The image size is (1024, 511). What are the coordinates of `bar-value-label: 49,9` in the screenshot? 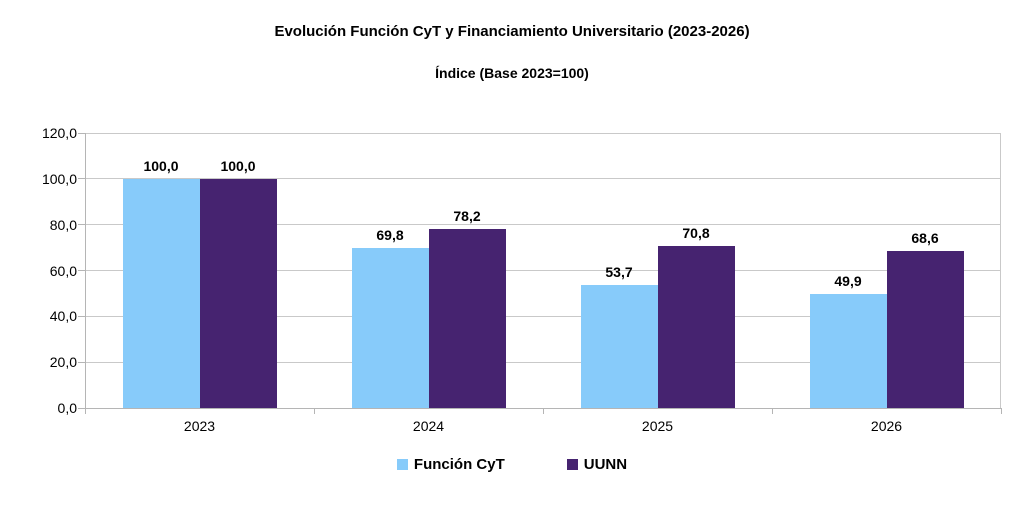 It's located at (848, 281).